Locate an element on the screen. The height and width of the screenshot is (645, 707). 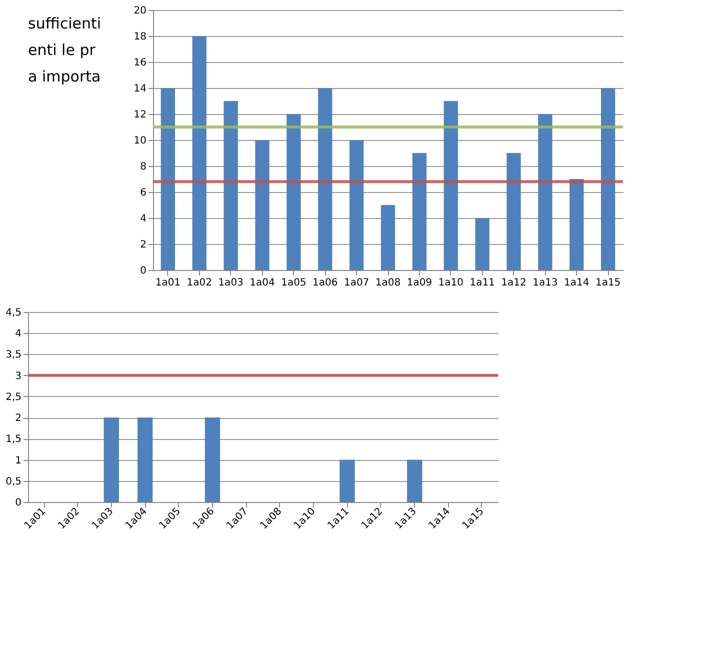
x-tick-label: 1a15 is located at coordinates (608, 283).